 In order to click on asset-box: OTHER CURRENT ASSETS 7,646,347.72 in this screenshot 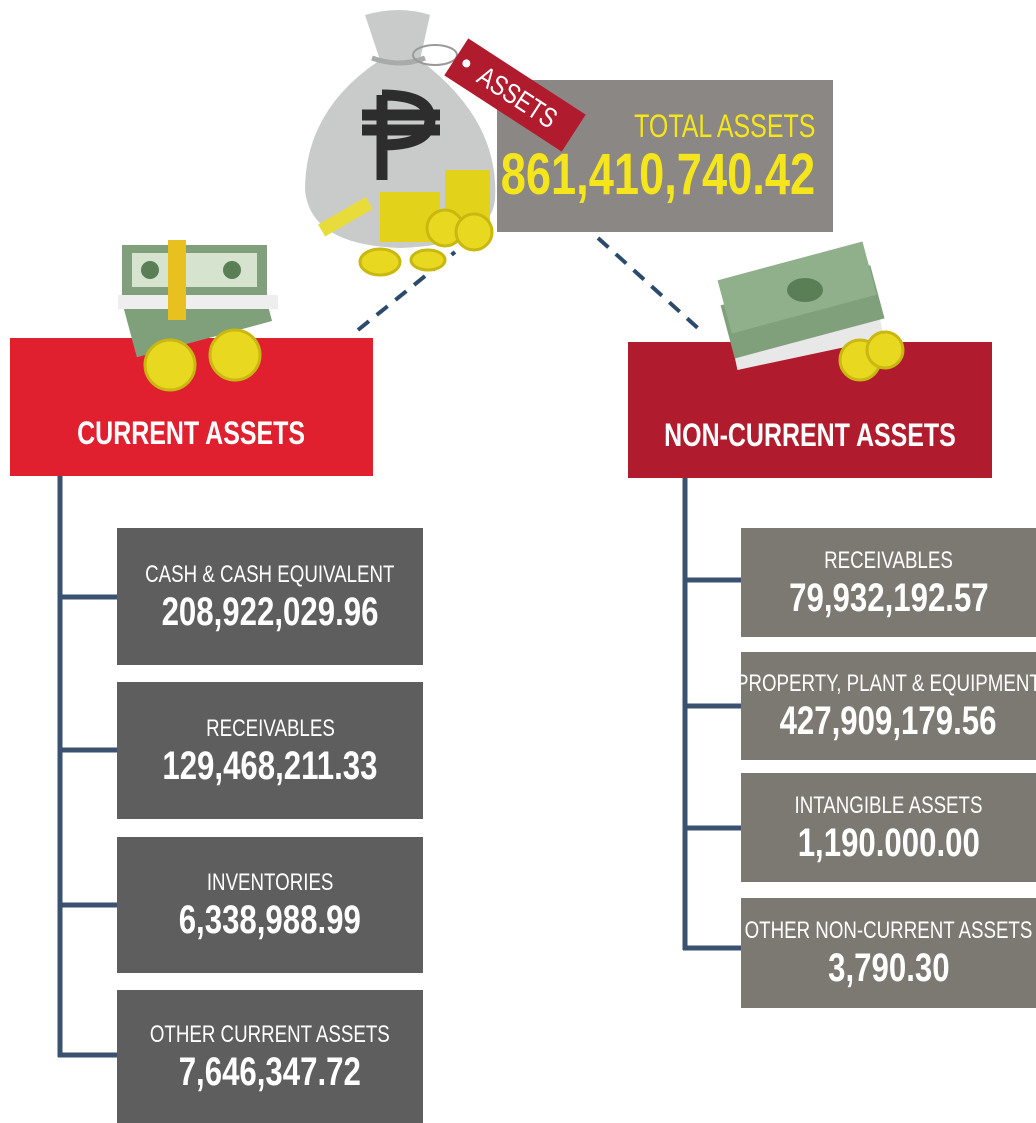, I will do `click(270, 1056)`.